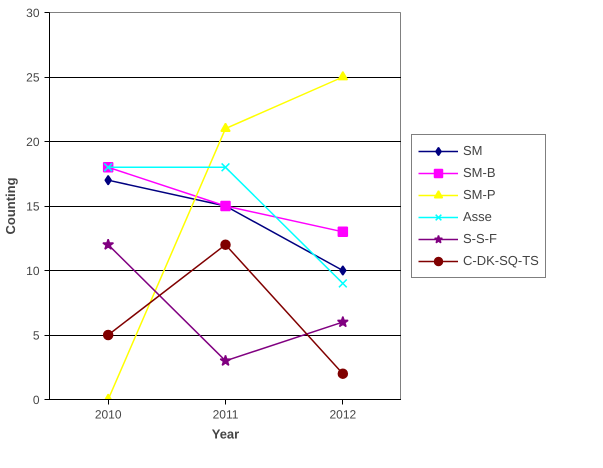 The height and width of the screenshot is (468, 603). What do you see at coordinates (501, 260) in the screenshot?
I see `legend-label: C-DK-SQ-TS` at bounding box center [501, 260].